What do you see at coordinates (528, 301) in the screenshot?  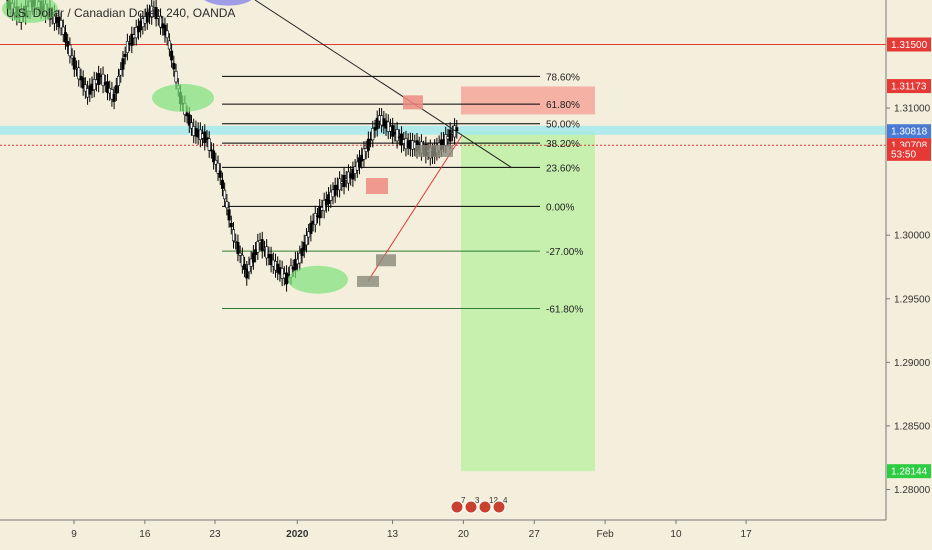 I see `take-profit-zone` at bounding box center [528, 301].